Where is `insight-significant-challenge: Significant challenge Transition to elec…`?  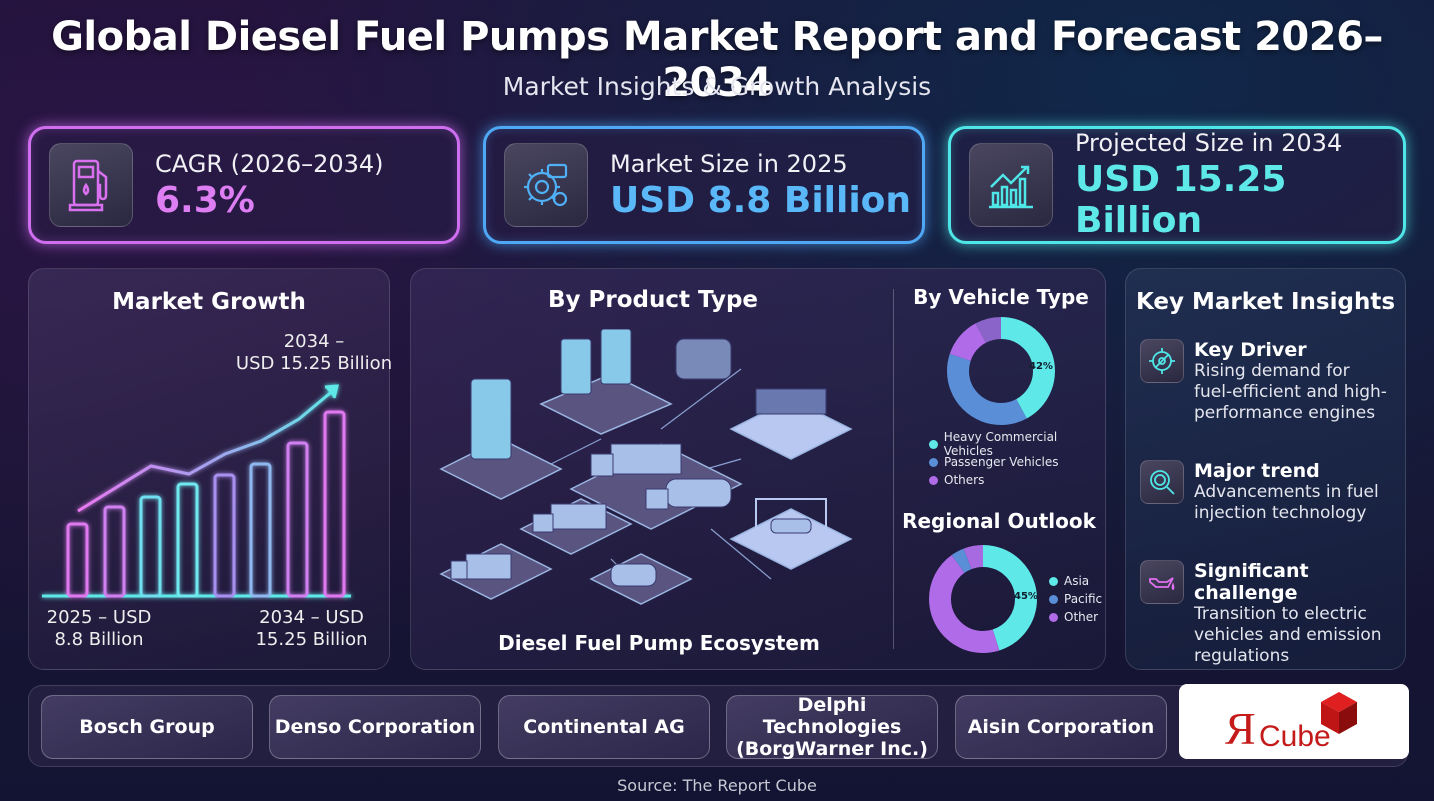 insight-significant-challenge: Significant challenge Transition to elec… is located at coordinates (1272, 613).